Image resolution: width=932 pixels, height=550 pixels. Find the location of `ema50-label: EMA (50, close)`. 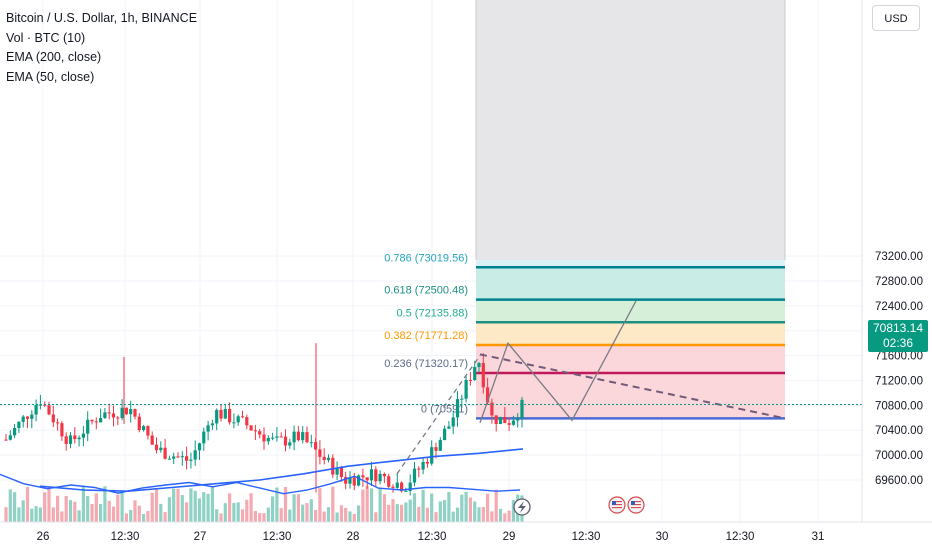

ema50-label: EMA (50, close) is located at coordinates (50, 76).